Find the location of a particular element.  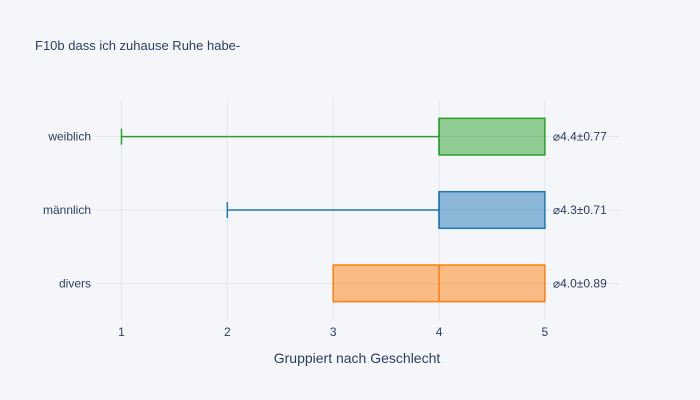

y-category-label: divers is located at coordinates (75, 283).